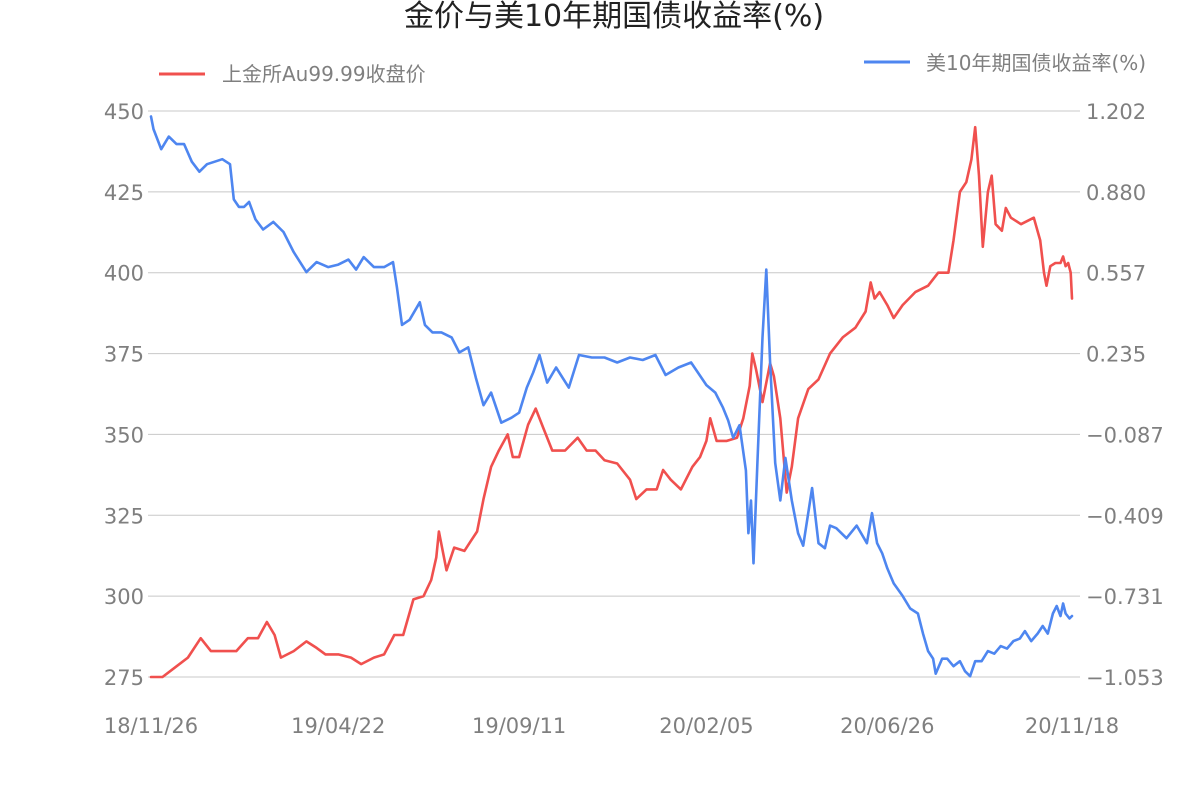 The height and width of the screenshot is (800, 1200). I want to click on y-right-tick-label: 0.880, so click(1116, 193).